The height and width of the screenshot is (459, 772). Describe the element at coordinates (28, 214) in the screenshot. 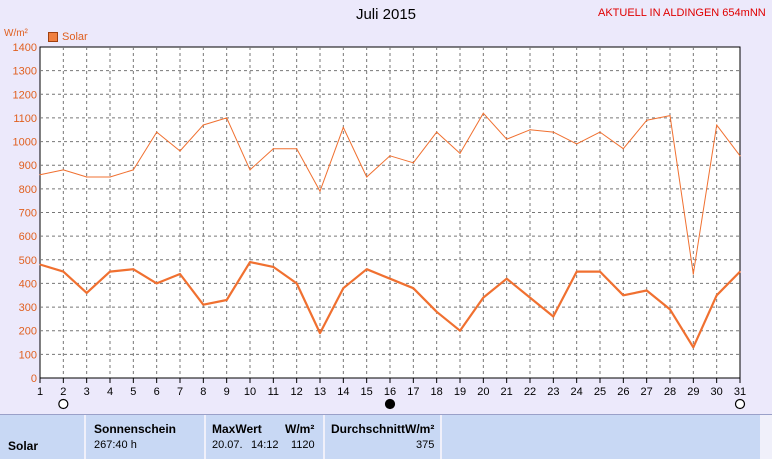

I see `y-tick-label: 700` at that location.